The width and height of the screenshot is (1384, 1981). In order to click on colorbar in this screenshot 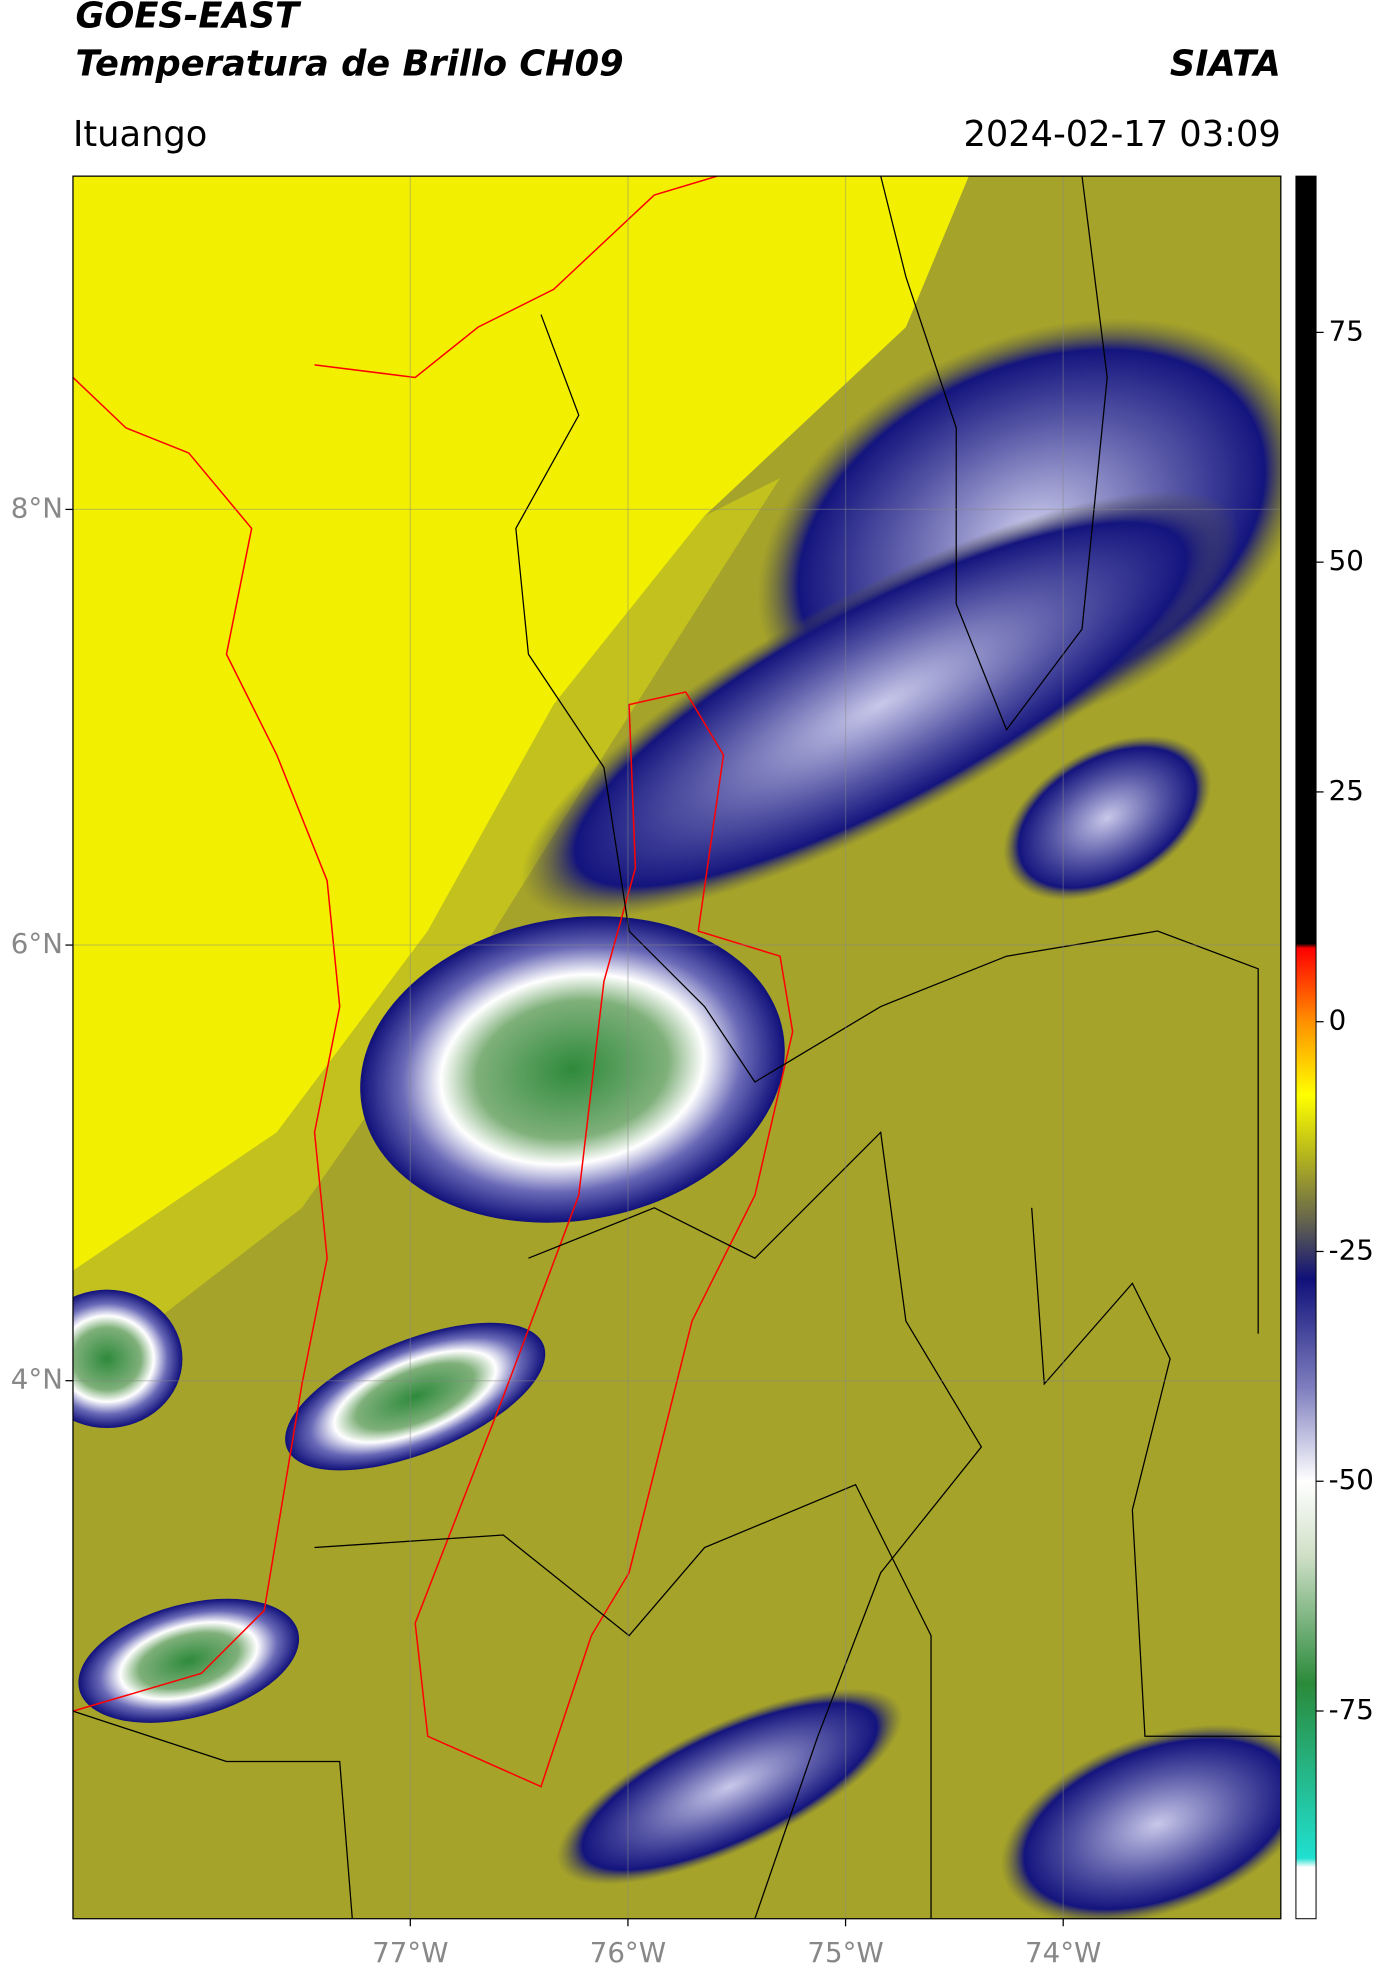, I will do `click(1306, 1047)`.